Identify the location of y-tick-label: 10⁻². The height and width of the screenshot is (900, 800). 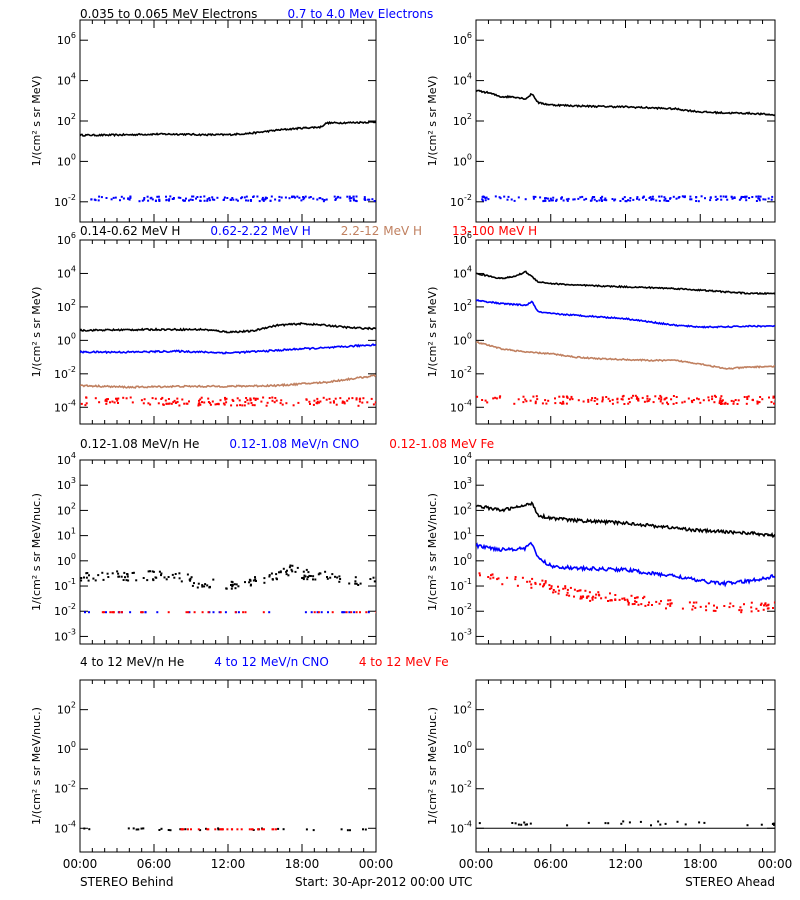
(461, 788).